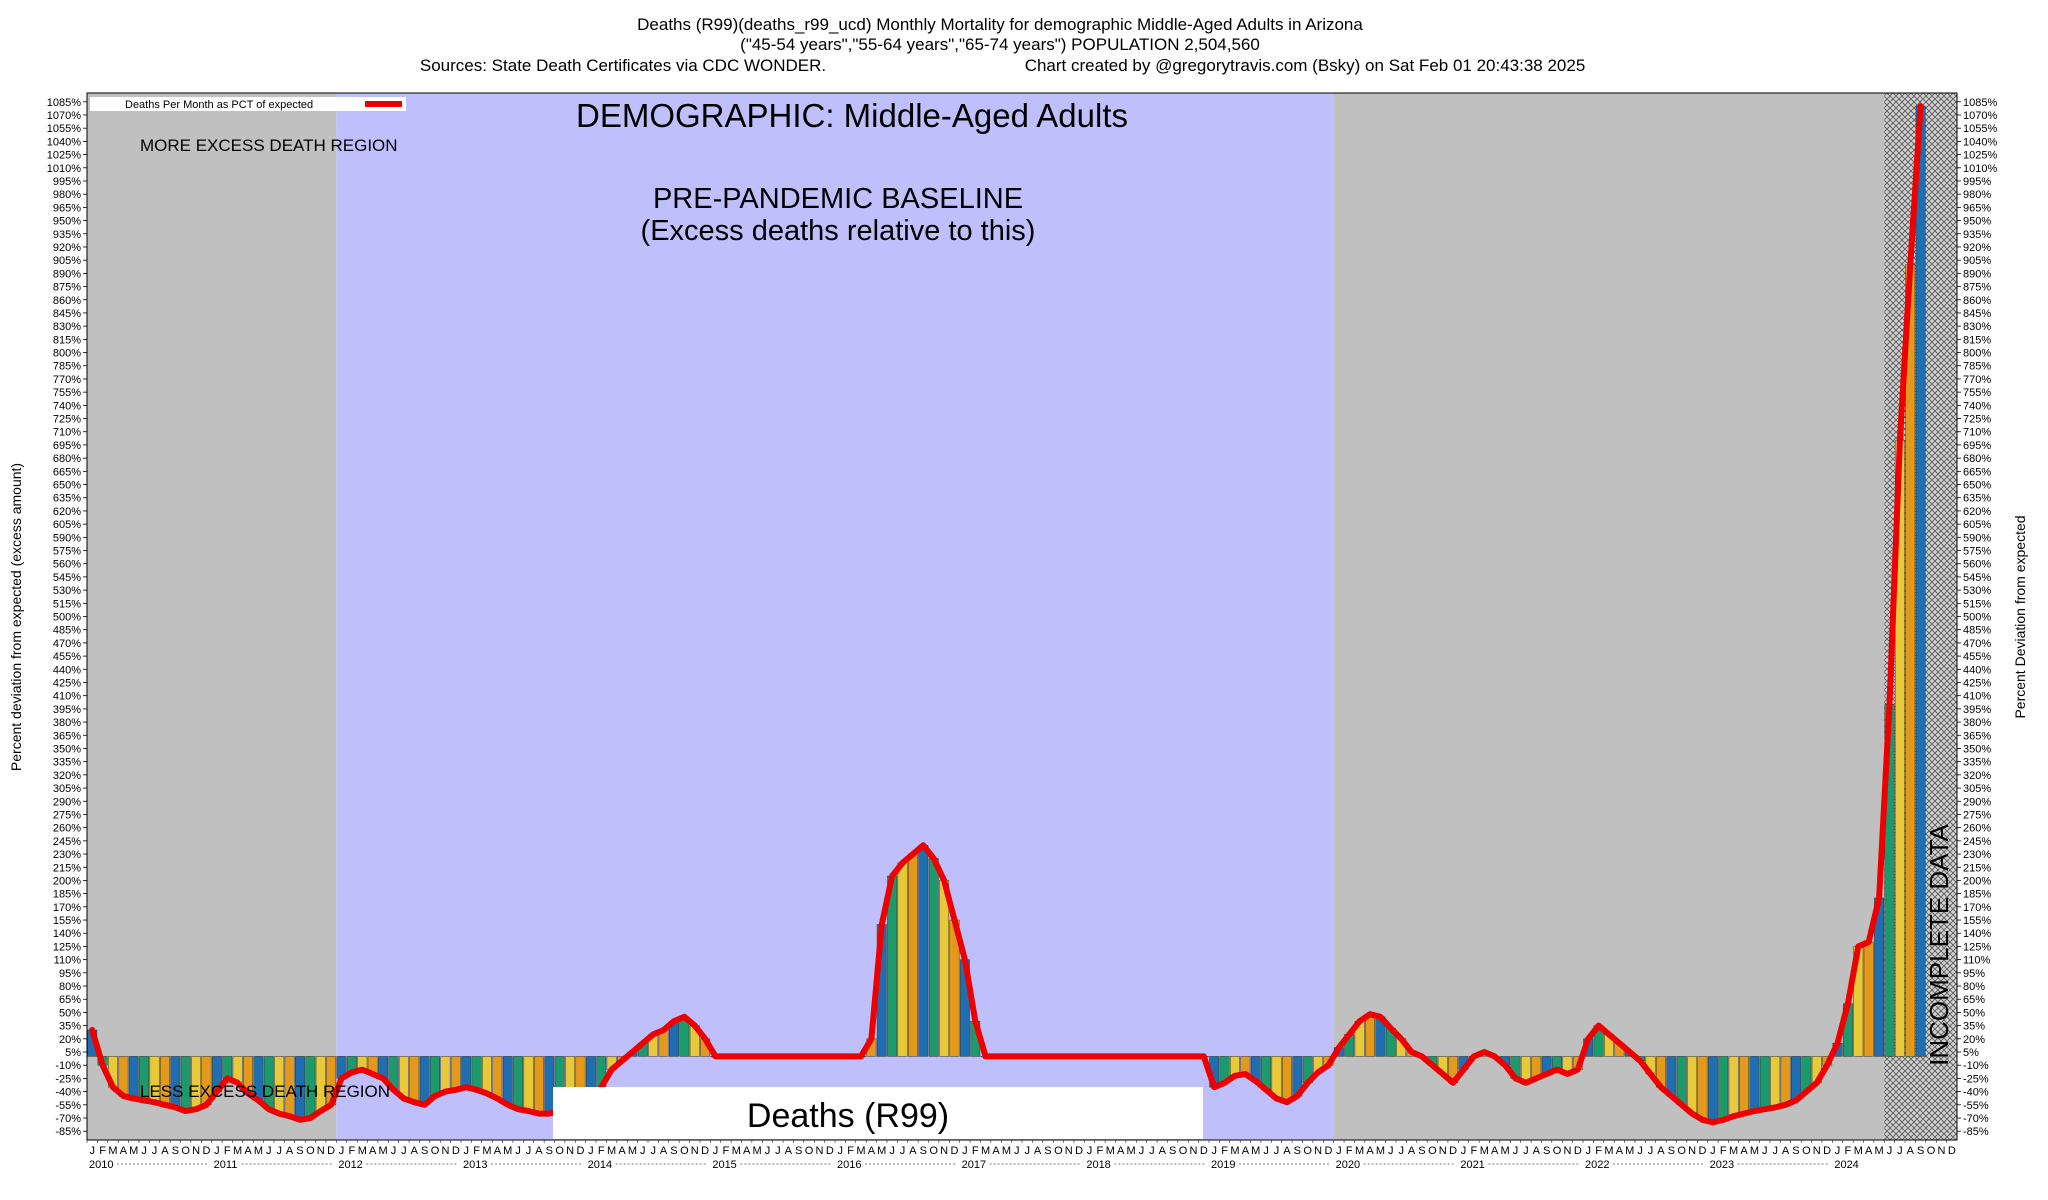  What do you see at coordinates (101, 1165) in the screenshot?
I see `x-year-label-2010: 2010` at bounding box center [101, 1165].